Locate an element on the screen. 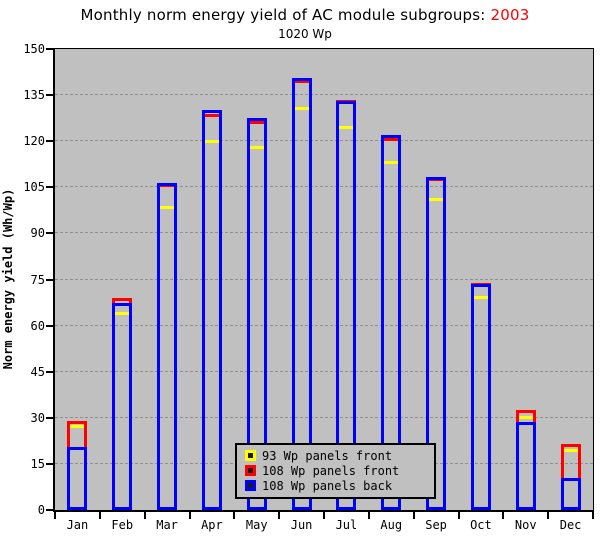 This screenshot has width=610, height=560. chart-subtitle: 1020 Wp is located at coordinates (305, 34).